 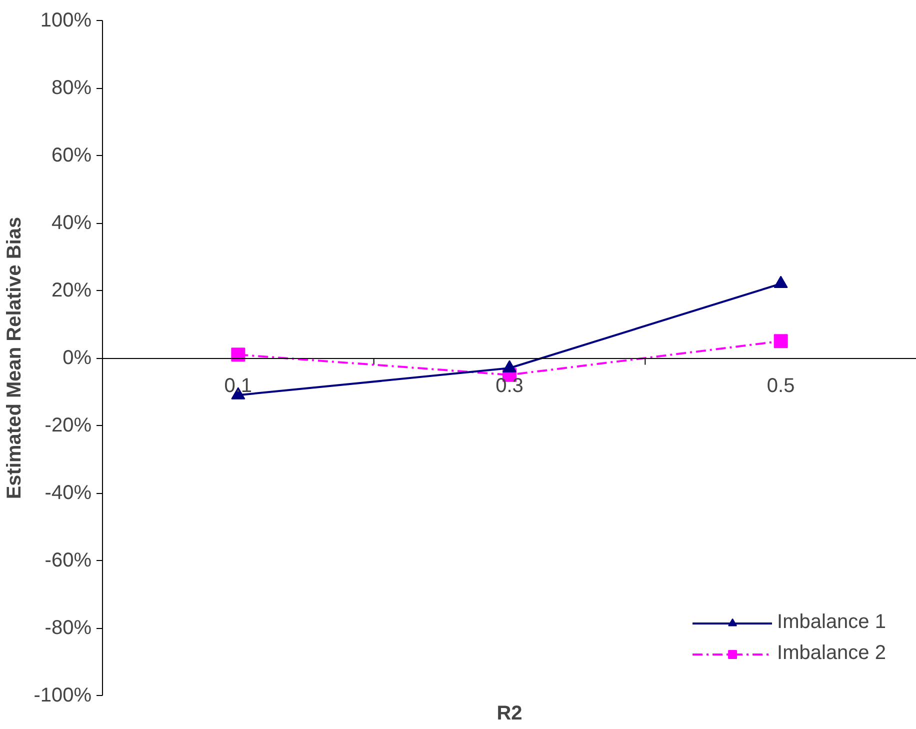 What do you see at coordinates (71, 88) in the screenshot?
I see `y-tick-label: 80%` at bounding box center [71, 88].